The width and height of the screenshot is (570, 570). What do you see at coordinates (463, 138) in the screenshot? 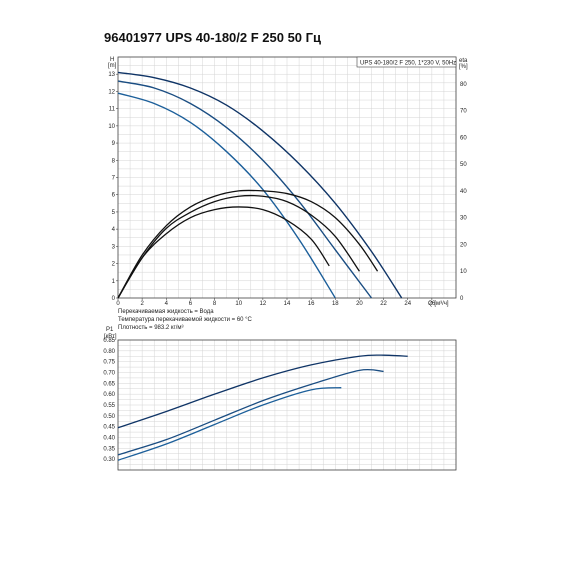
I see `y2-tick-label: 60` at bounding box center [463, 138].